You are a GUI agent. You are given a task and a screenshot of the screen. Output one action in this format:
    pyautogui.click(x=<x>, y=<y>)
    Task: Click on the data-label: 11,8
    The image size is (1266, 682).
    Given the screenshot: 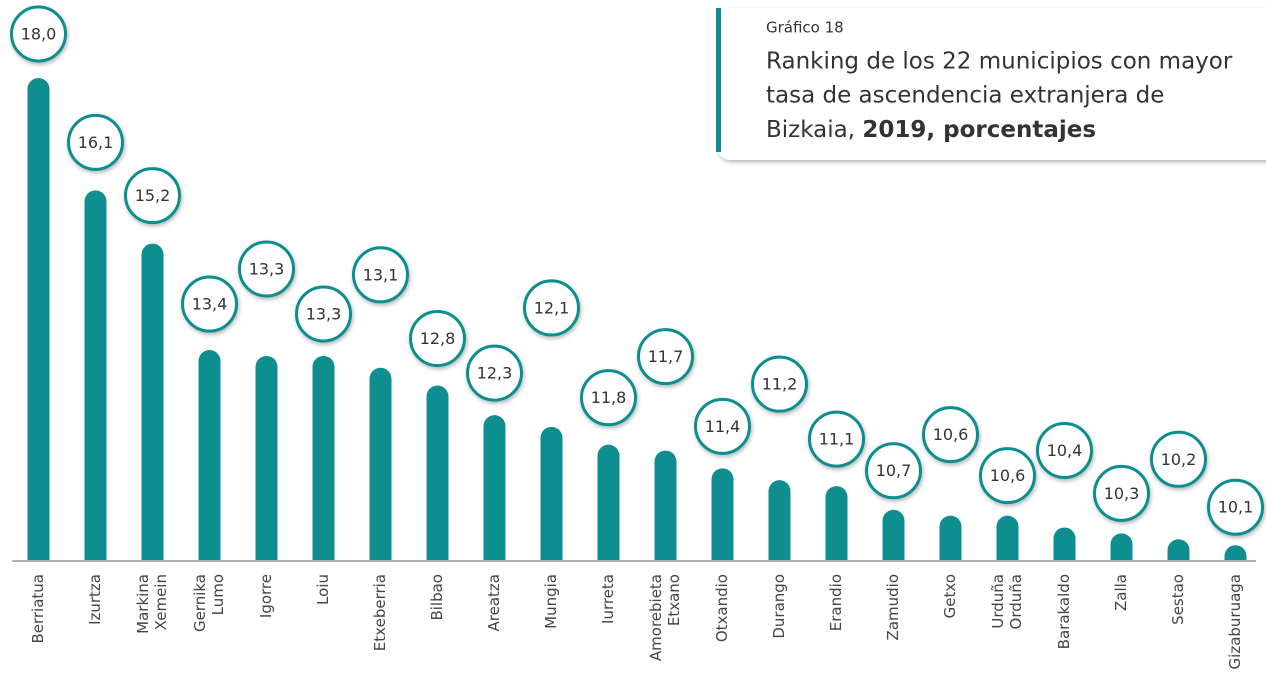 What is the action you would take?
    pyautogui.click(x=609, y=397)
    